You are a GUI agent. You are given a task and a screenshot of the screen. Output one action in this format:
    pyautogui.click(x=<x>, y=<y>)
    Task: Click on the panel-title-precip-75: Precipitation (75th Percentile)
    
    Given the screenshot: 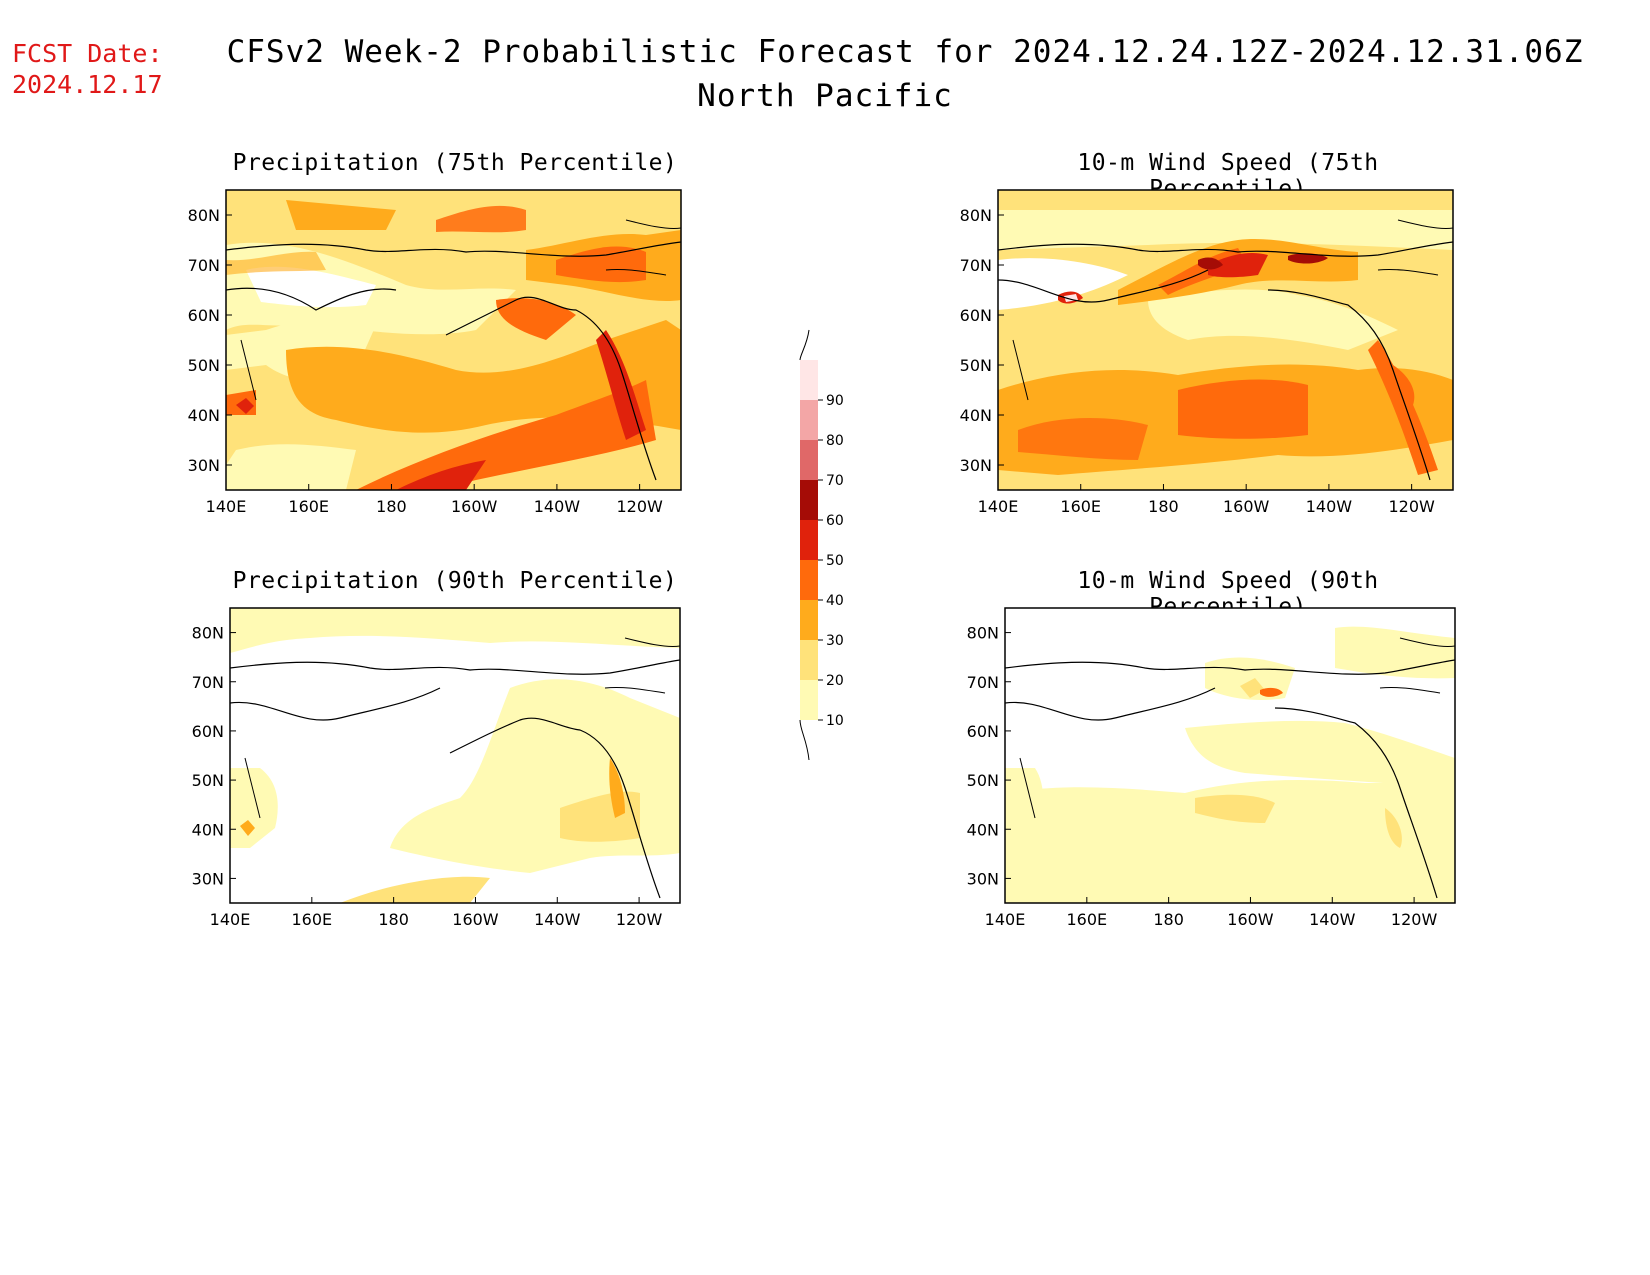 What is the action you would take?
    pyautogui.click(x=455, y=163)
    